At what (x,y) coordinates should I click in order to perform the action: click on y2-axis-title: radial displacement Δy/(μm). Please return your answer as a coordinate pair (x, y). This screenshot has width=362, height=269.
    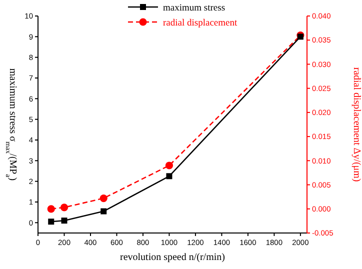
    Looking at the image, I should click on (356, 124).